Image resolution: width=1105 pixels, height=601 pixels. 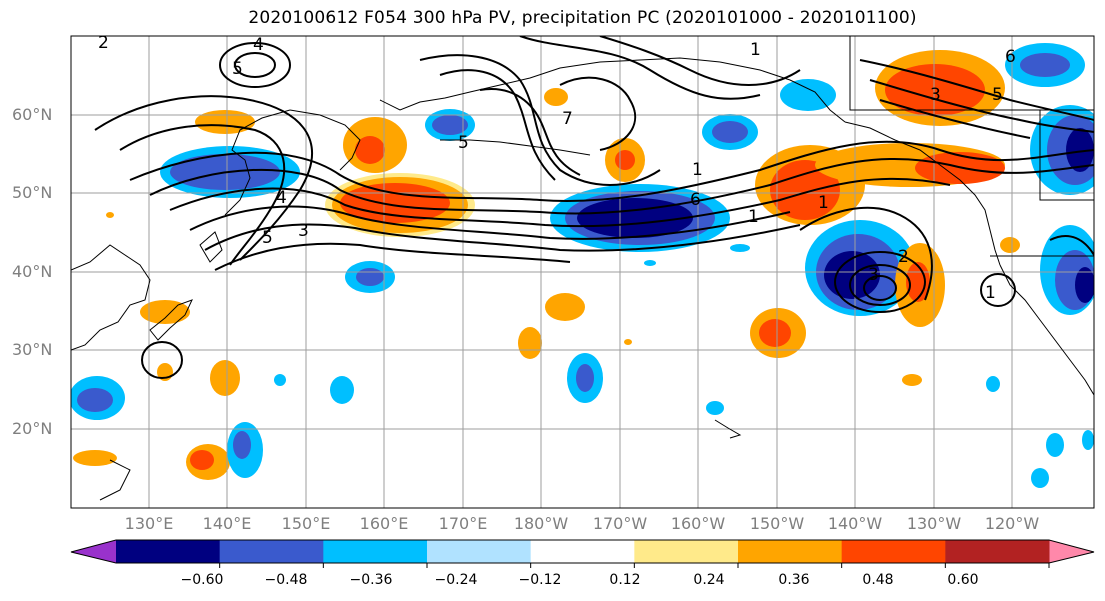 I want to click on colorbar-label: 0.36, so click(x=794, y=580).